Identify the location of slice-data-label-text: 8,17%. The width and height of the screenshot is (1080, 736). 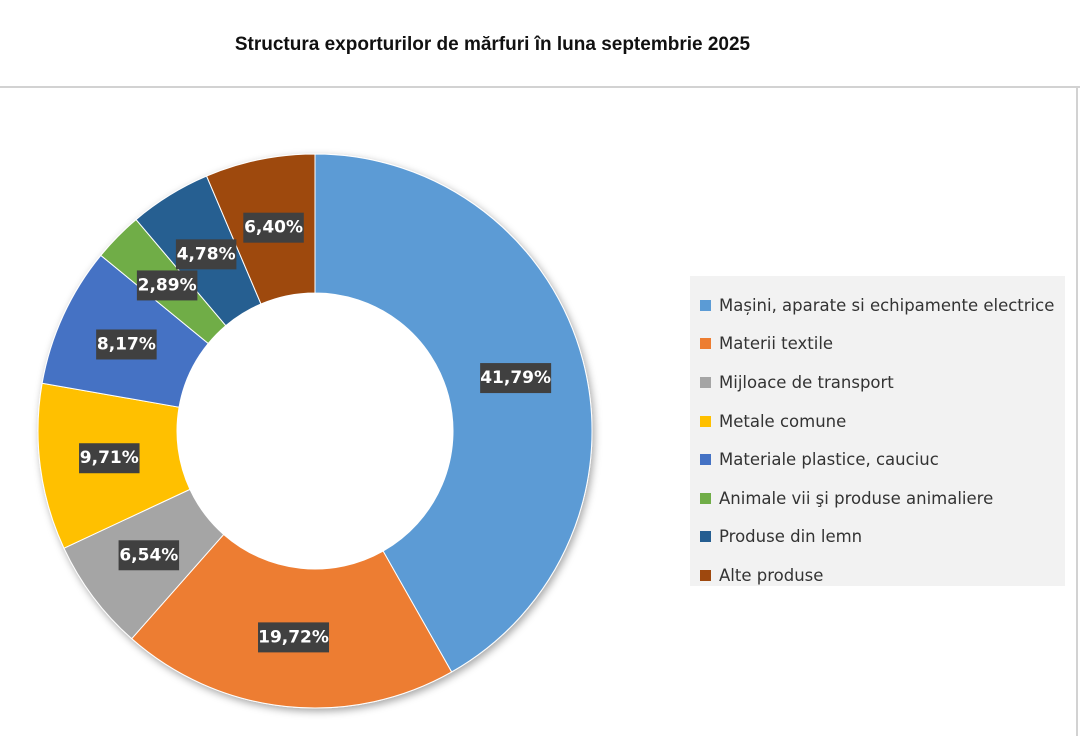
(126, 344).